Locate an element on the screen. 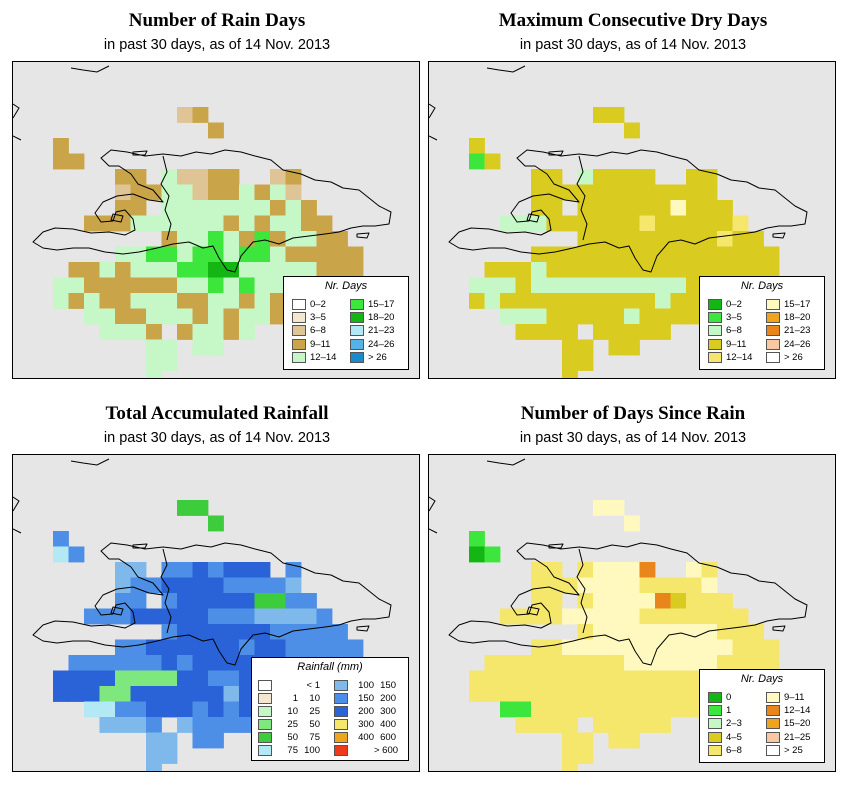 The image size is (853, 793). legend-label-low: 10 is located at coordinates (292, 711).